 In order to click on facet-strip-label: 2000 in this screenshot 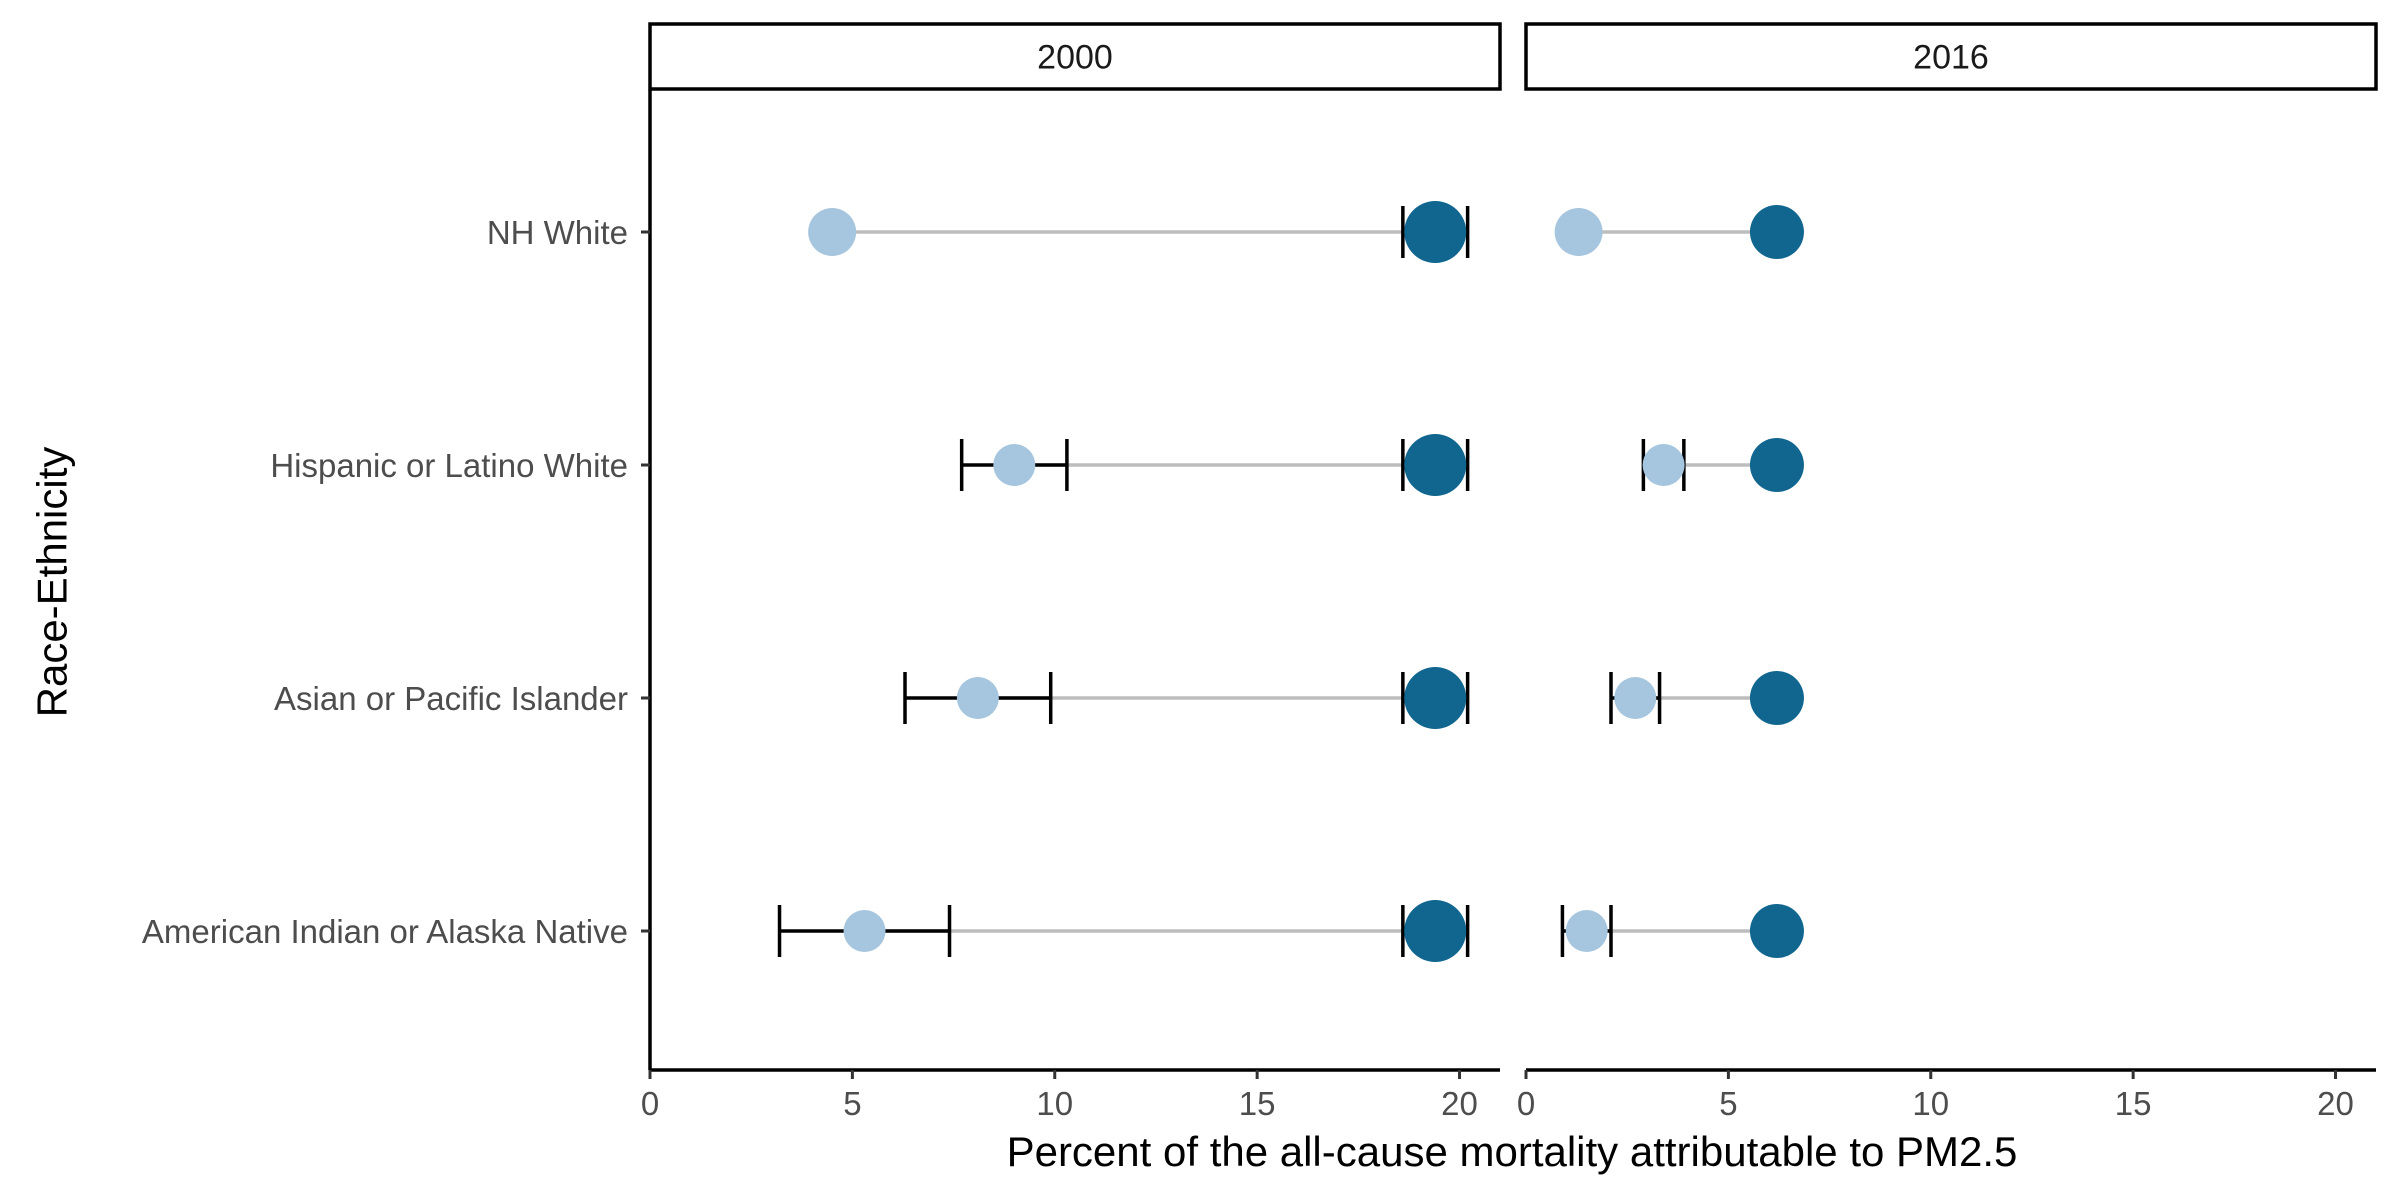, I will do `click(1075, 58)`.